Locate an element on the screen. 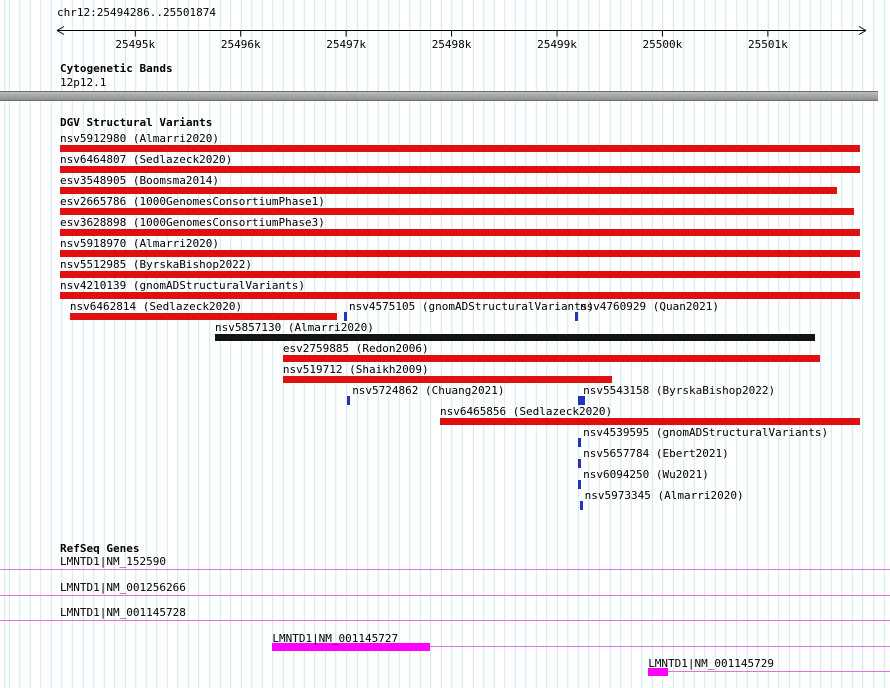 Image resolution: width=890 pixels, height=688 pixels. variant-label: nsv4575105 (gnomADStructuralVariants) is located at coordinates (472, 306).